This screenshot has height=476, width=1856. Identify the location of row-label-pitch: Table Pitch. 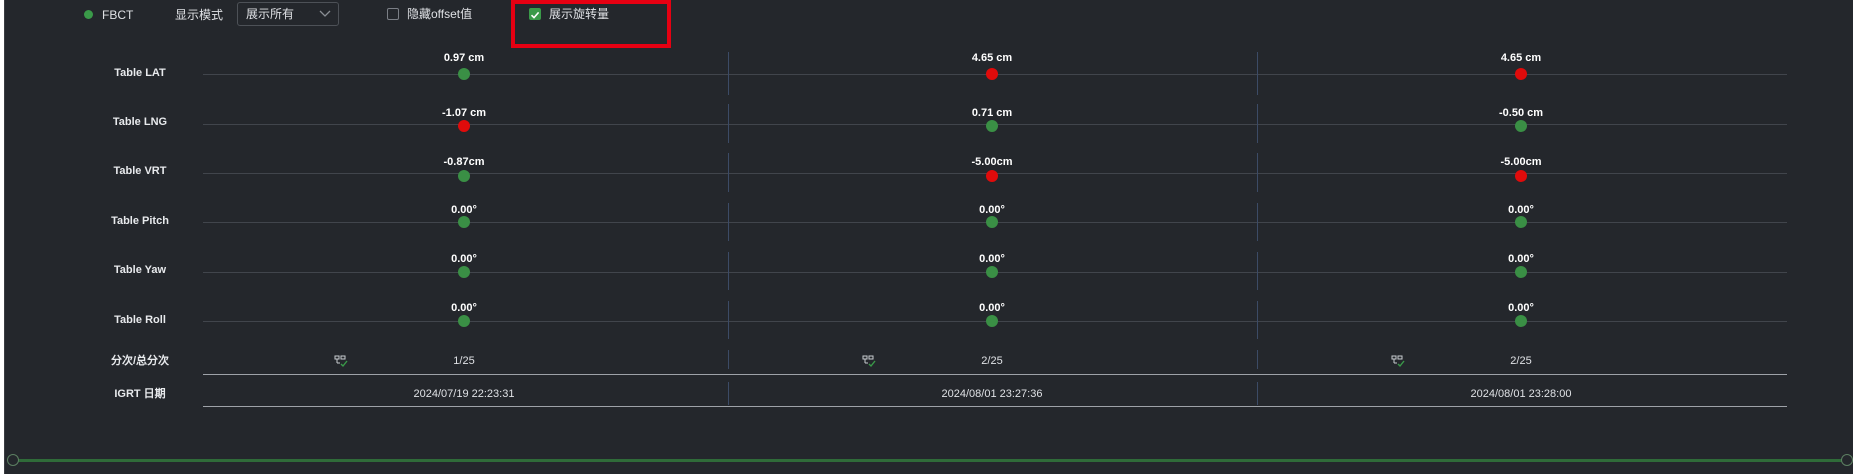
(140, 221).